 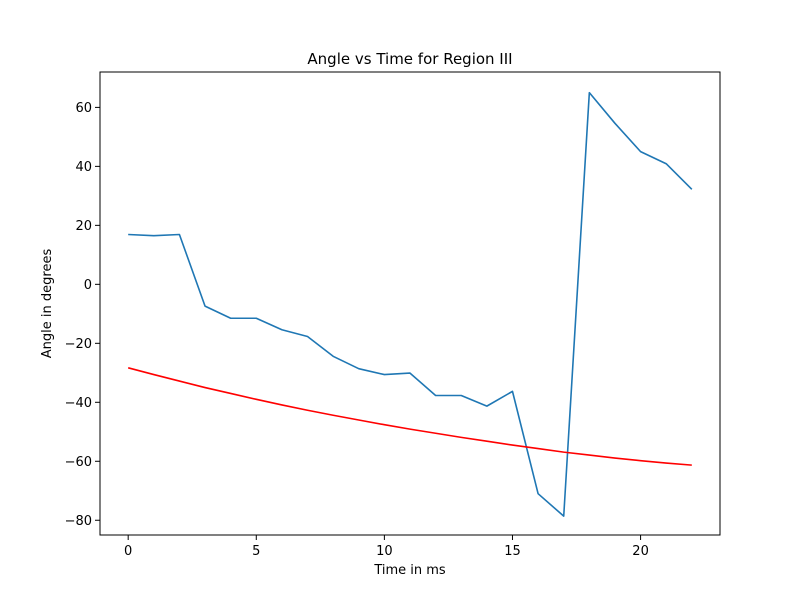 I want to click on y-tick-label: −60, so click(x=78, y=462).